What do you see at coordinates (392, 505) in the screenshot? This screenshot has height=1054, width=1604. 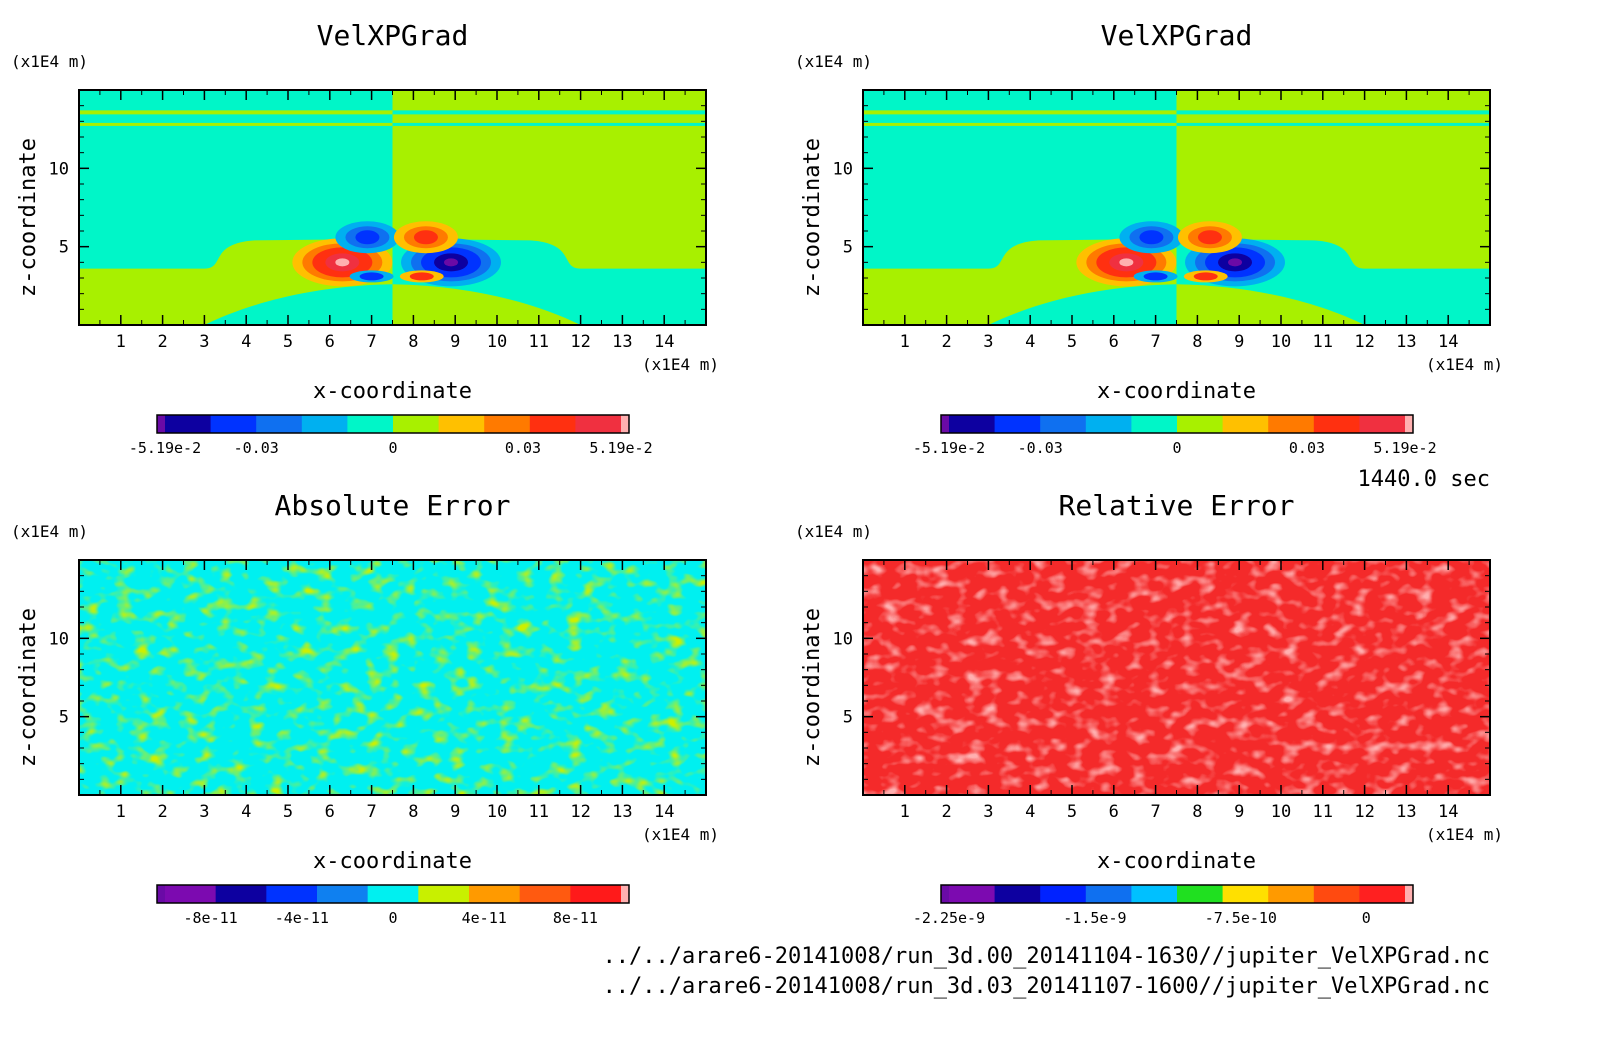 I see `panel-title: Absolute Error` at bounding box center [392, 505].